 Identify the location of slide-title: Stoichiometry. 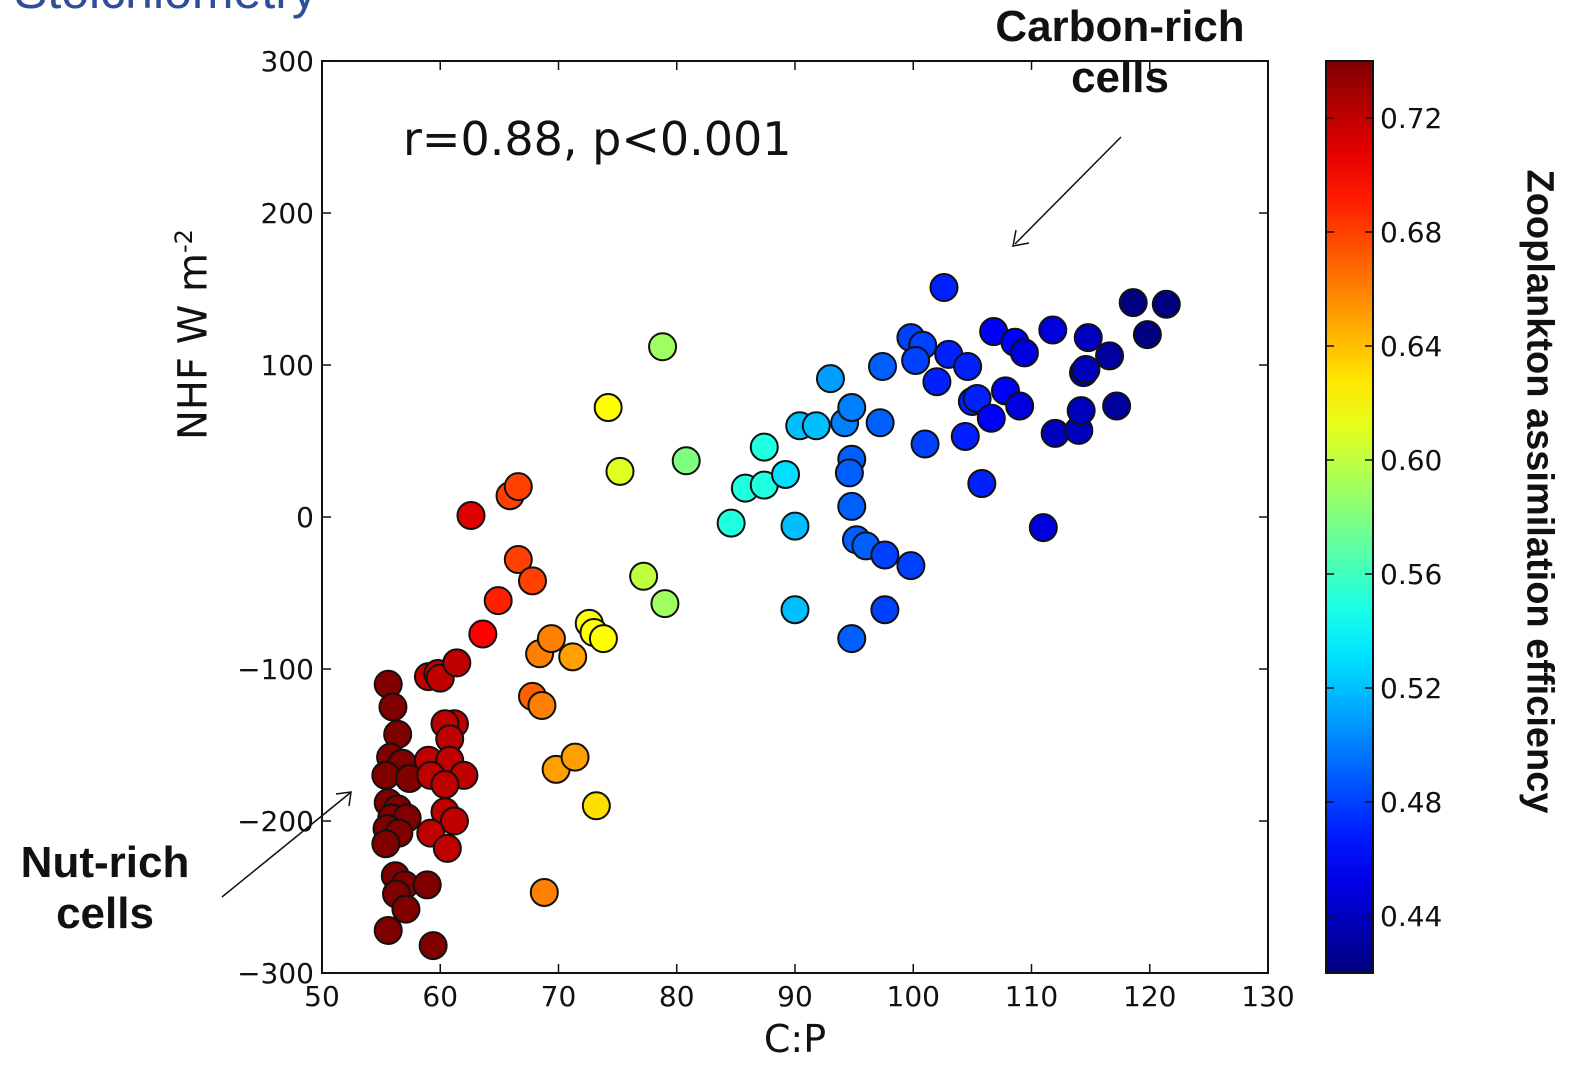
(165, 10).